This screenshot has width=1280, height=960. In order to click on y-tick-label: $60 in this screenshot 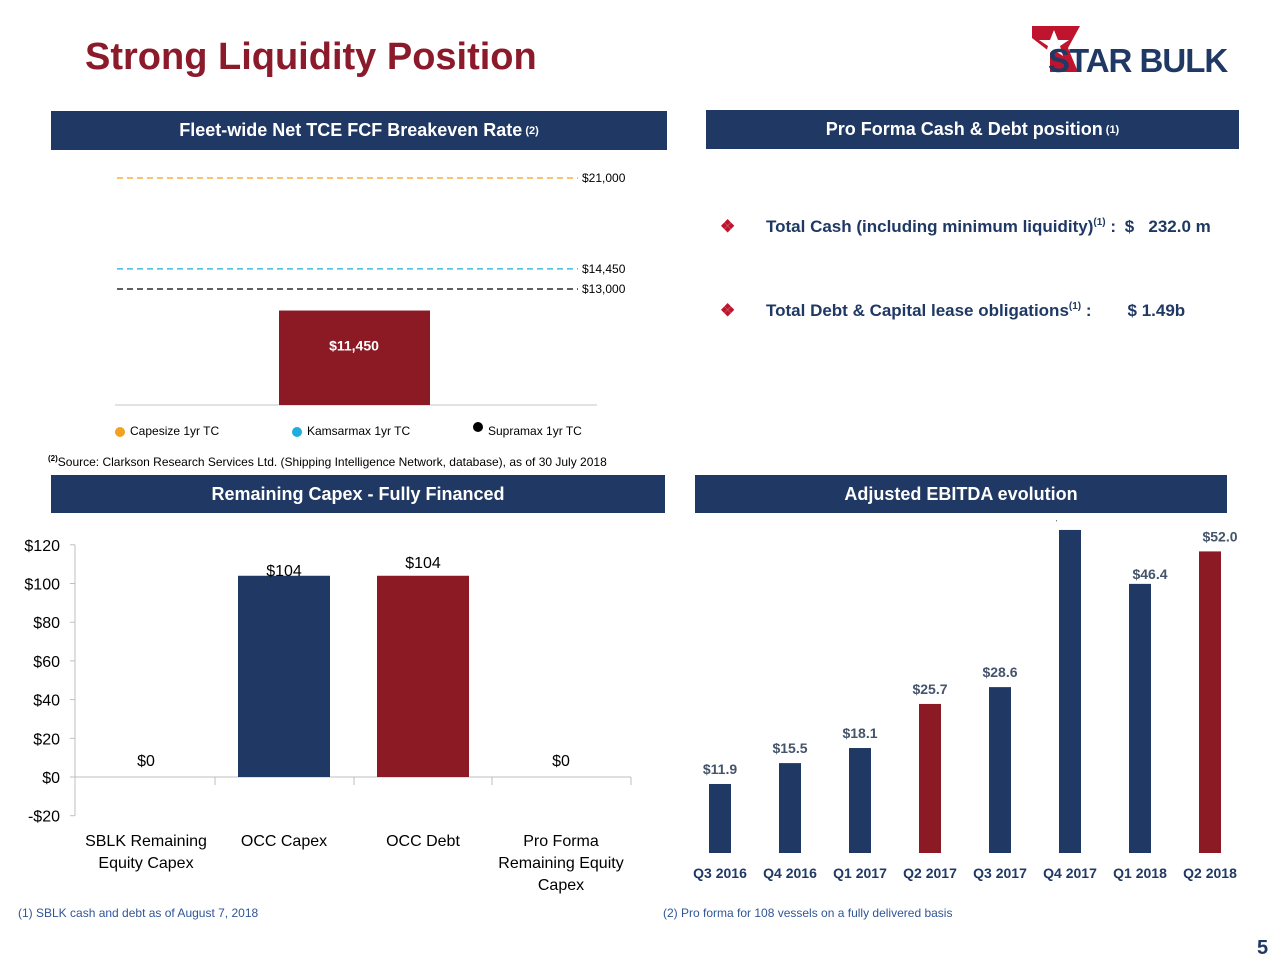, I will do `click(46, 662)`.